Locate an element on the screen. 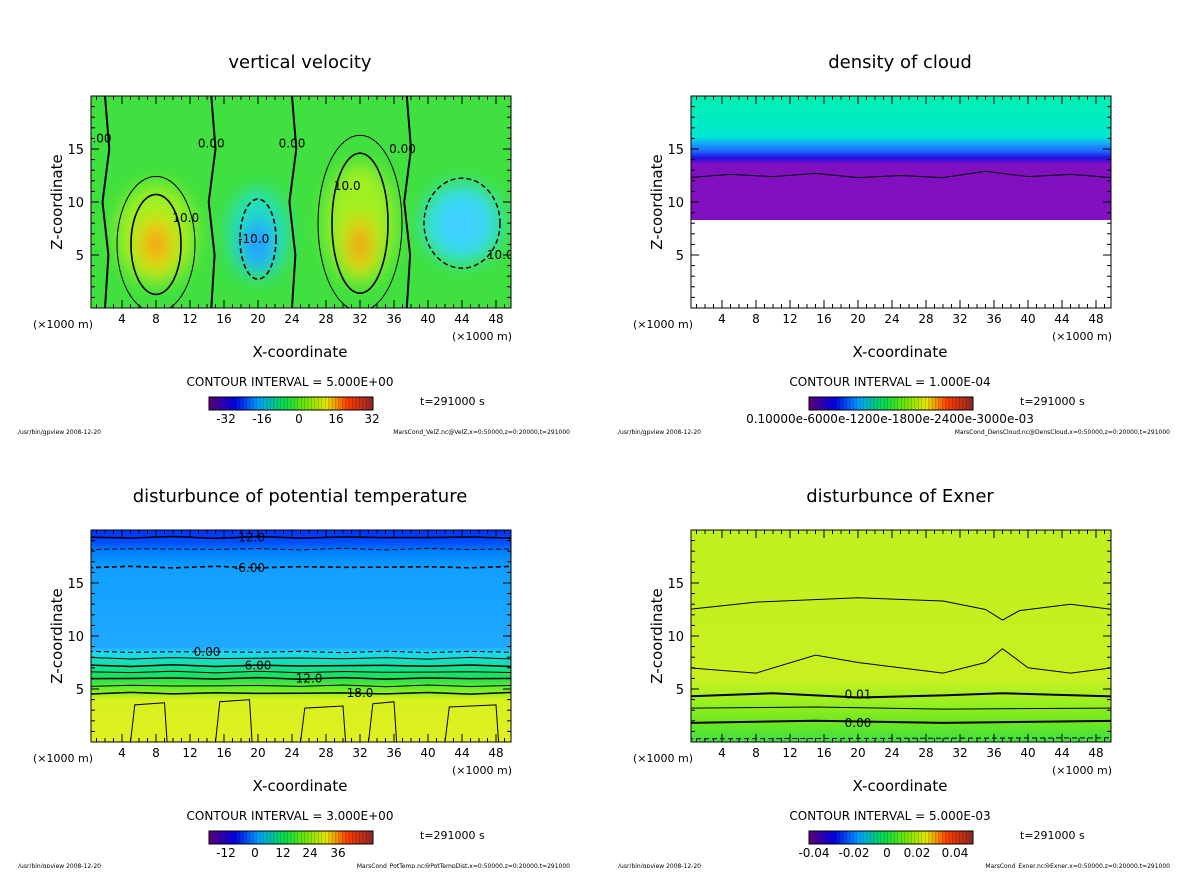 The width and height of the screenshot is (1200, 872). time-label: t=291000 s is located at coordinates (452, 401).